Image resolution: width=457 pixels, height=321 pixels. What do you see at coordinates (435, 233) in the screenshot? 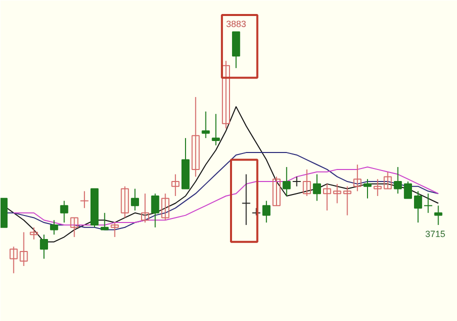
I see `annotation: 3715` at bounding box center [435, 233].